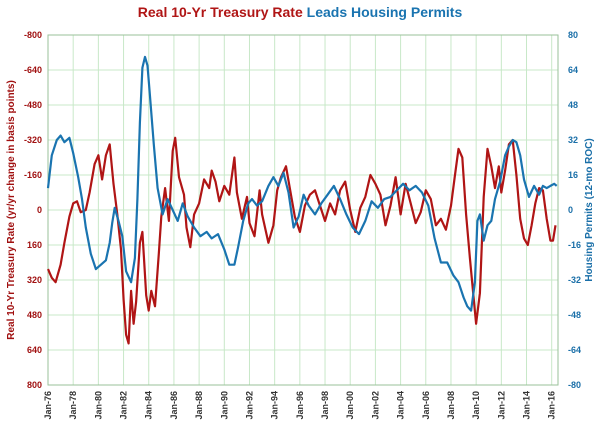 Image resolution: width=600 pixels, height=426 pixels. Describe the element at coordinates (39, 210) in the screenshot. I see `y-left-tick-label: 0` at that location.